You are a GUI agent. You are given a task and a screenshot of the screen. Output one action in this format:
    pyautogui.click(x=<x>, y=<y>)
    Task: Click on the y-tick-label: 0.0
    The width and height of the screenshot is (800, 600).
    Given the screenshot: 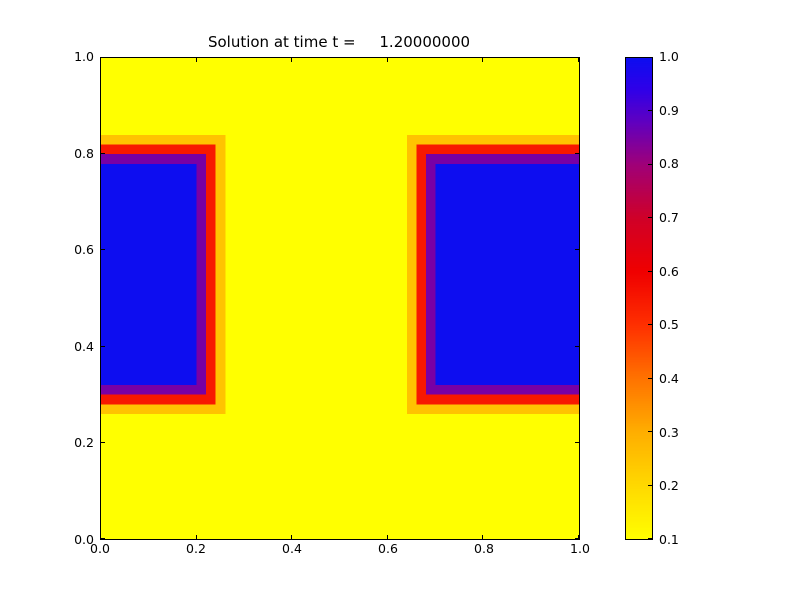 What is the action you would take?
    pyautogui.click(x=84, y=539)
    